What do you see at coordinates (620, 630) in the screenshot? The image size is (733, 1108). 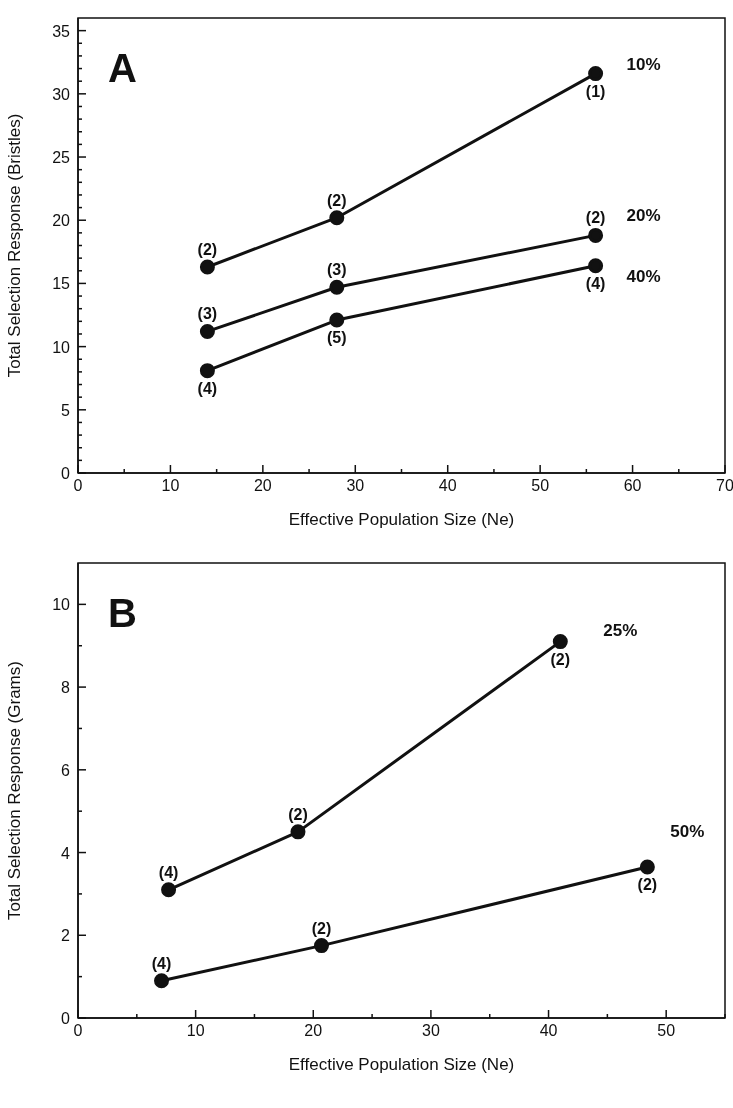 I see `text: 25%` at bounding box center [620, 630].